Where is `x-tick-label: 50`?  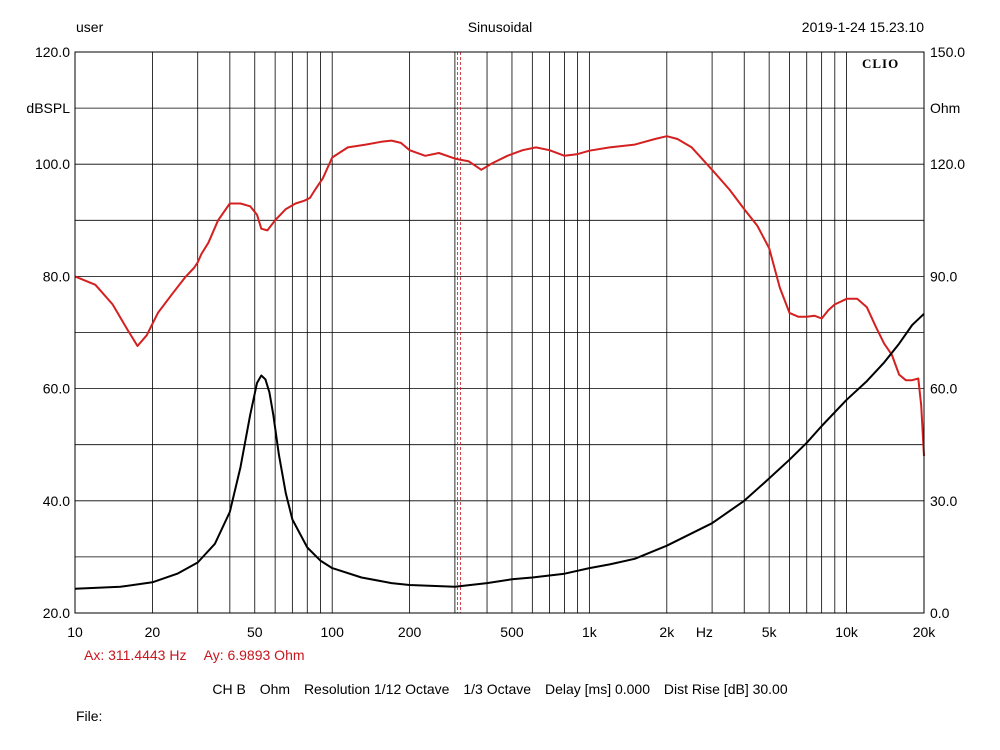
x-tick-label: 50 is located at coordinates (255, 632).